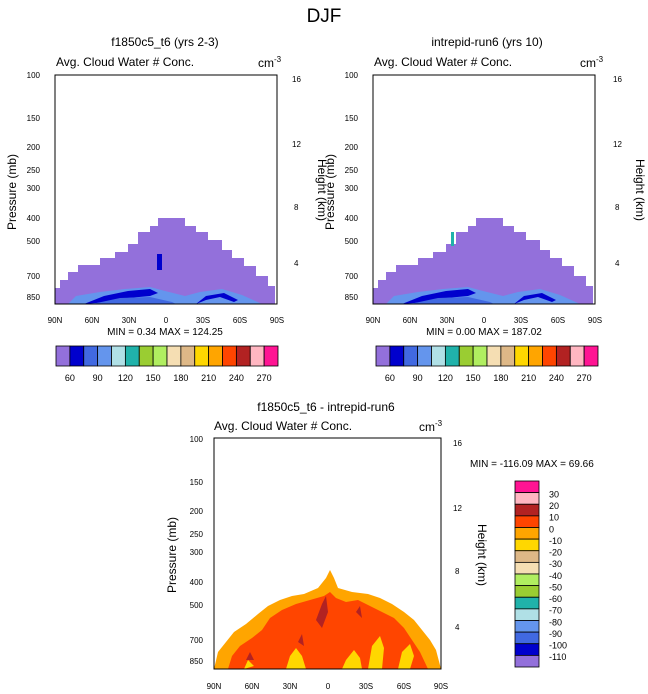 The width and height of the screenshot is (648, 694). What do you see at coordinates (197, 482) in the screenshot?
I see `panel-3-ytick-150: 150` at bounding box center [197, 482].